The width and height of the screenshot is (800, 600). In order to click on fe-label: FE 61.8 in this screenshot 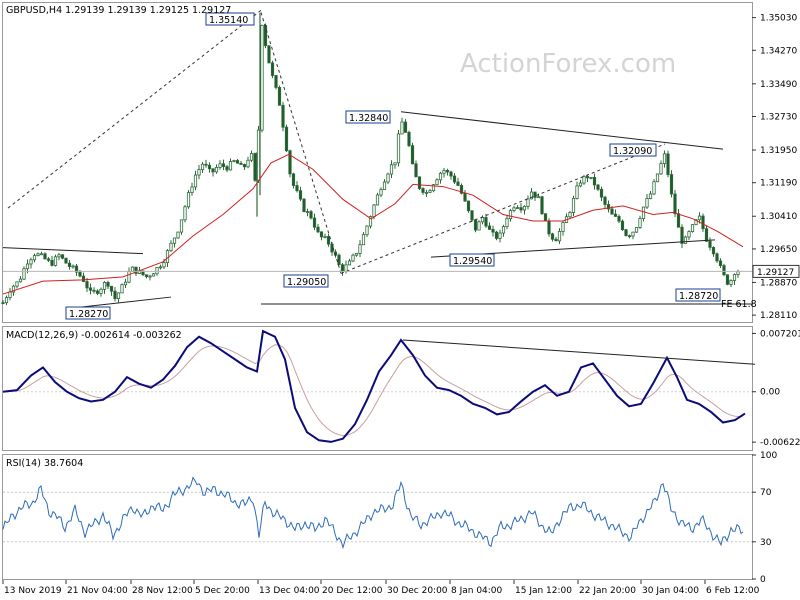, I will do `click(739, 304)`.